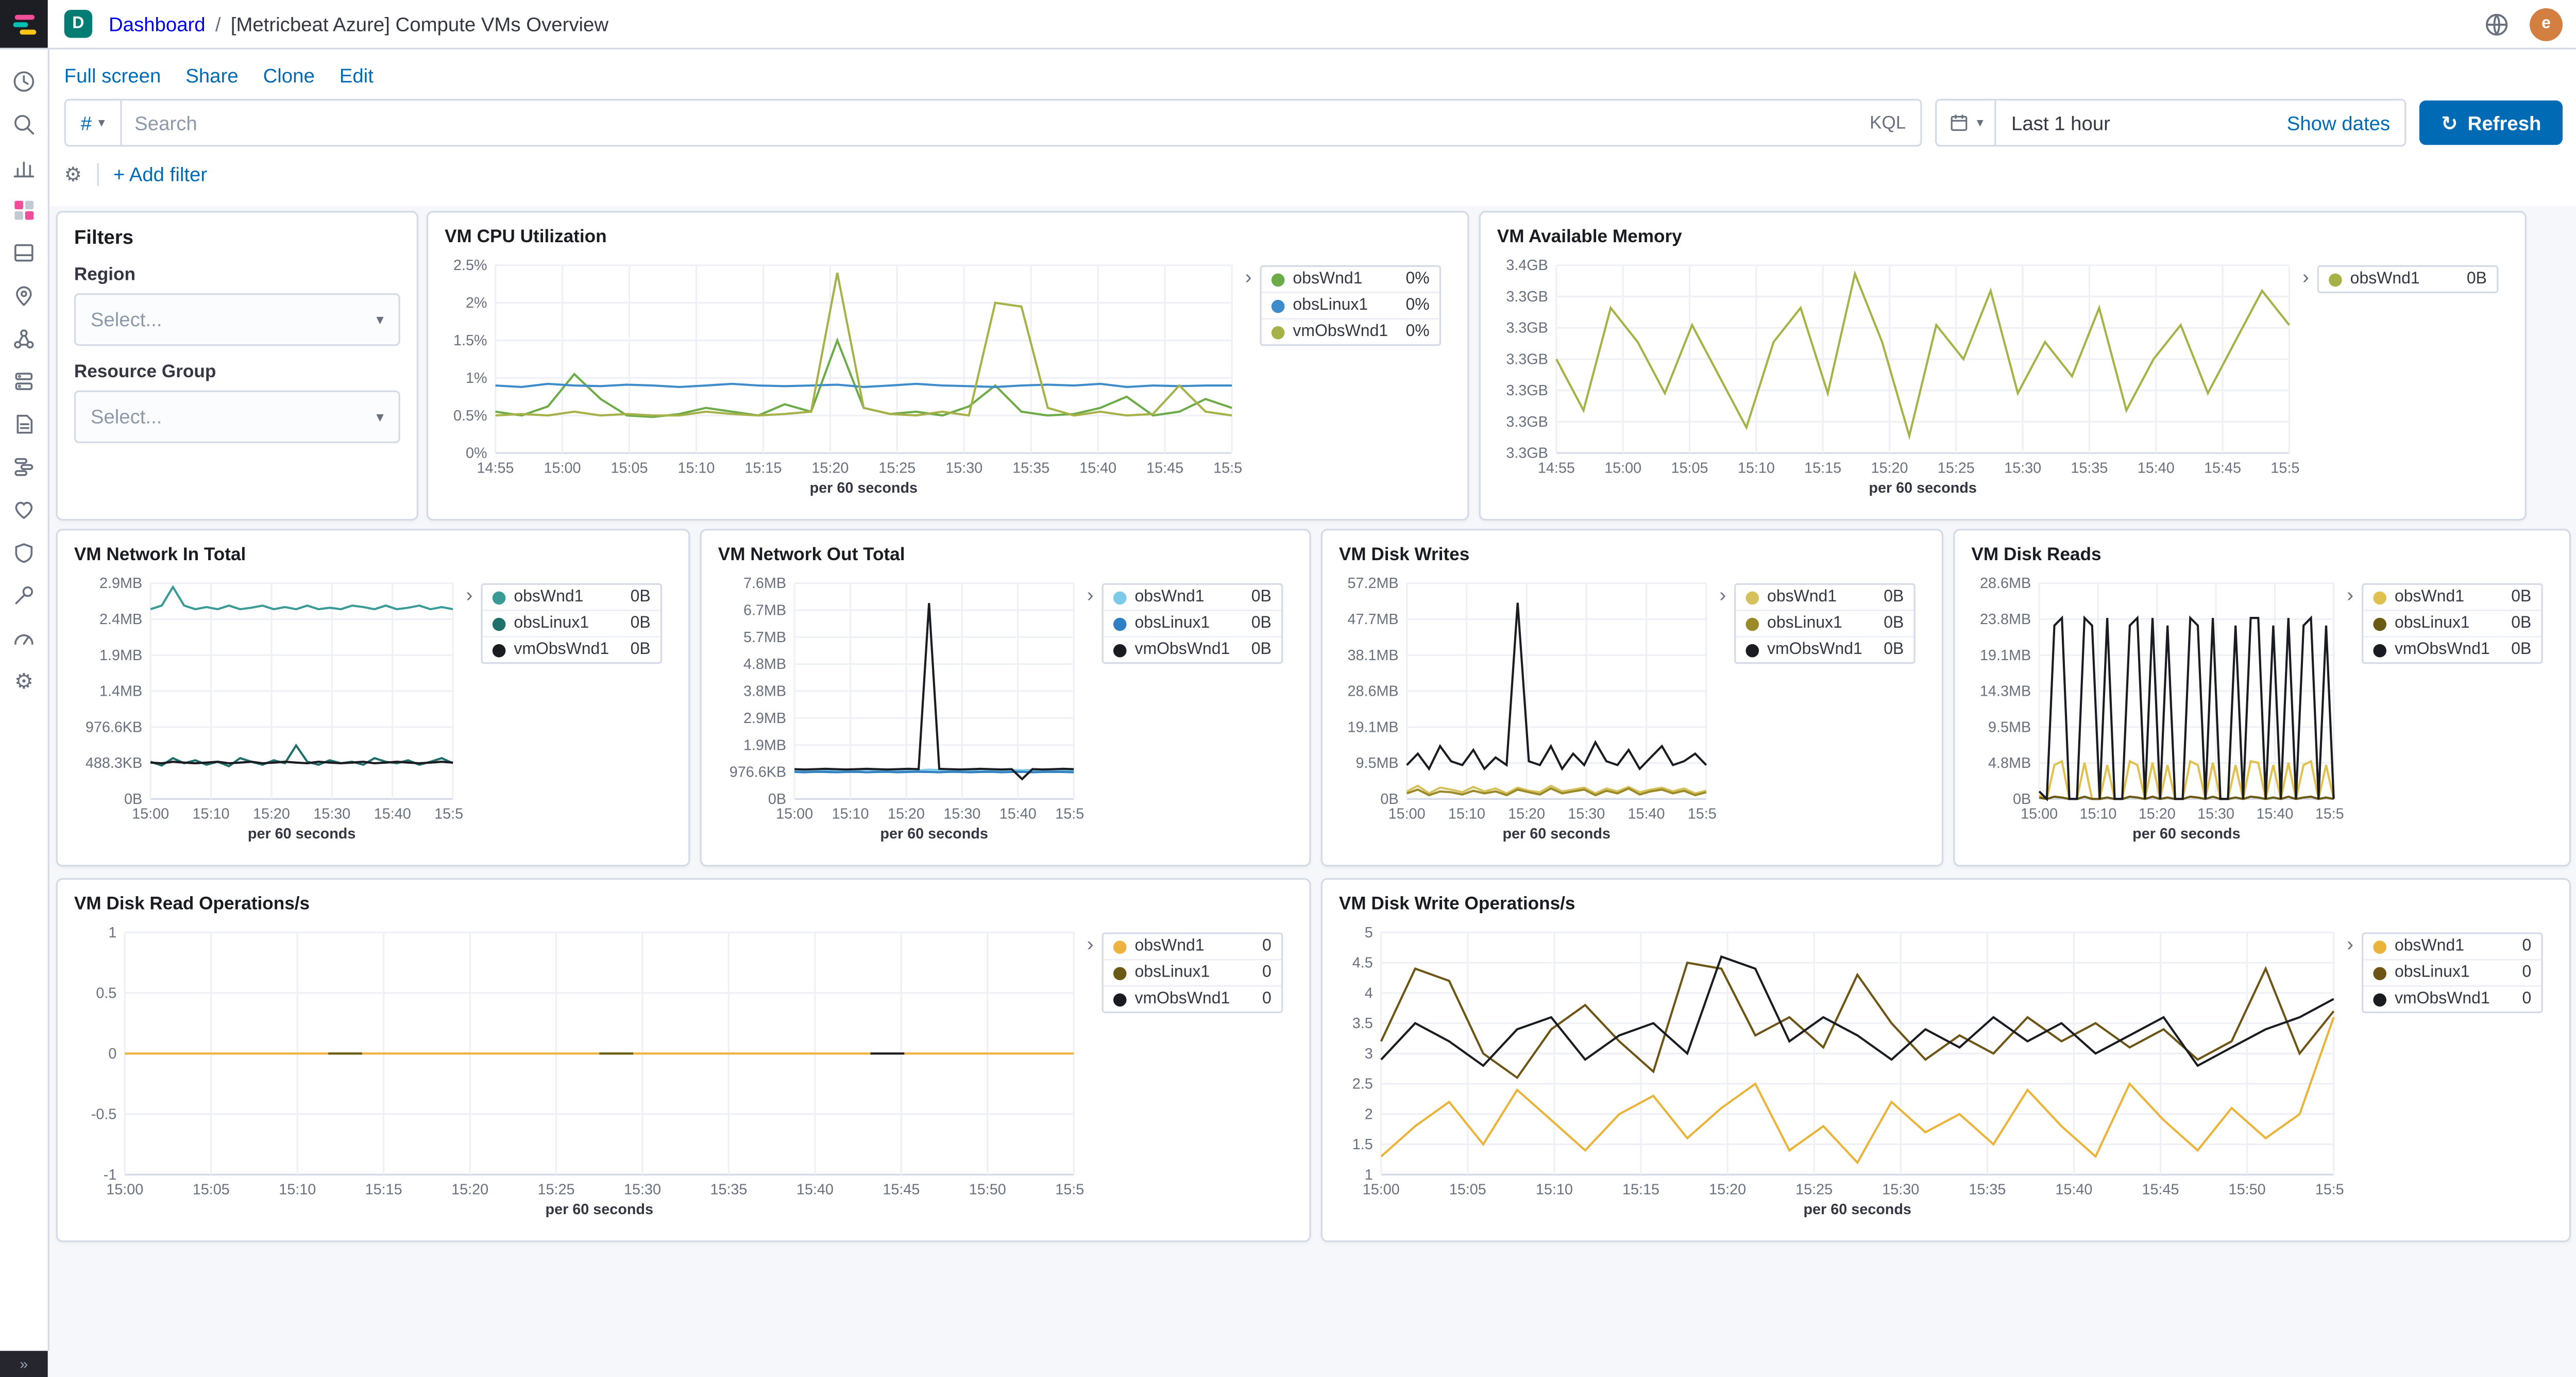 The width and height of the screenshot is (2576, 1377). I want to click on page-title: [Metricbeat Azure] Compute VMs Overview, so click(419, 24).